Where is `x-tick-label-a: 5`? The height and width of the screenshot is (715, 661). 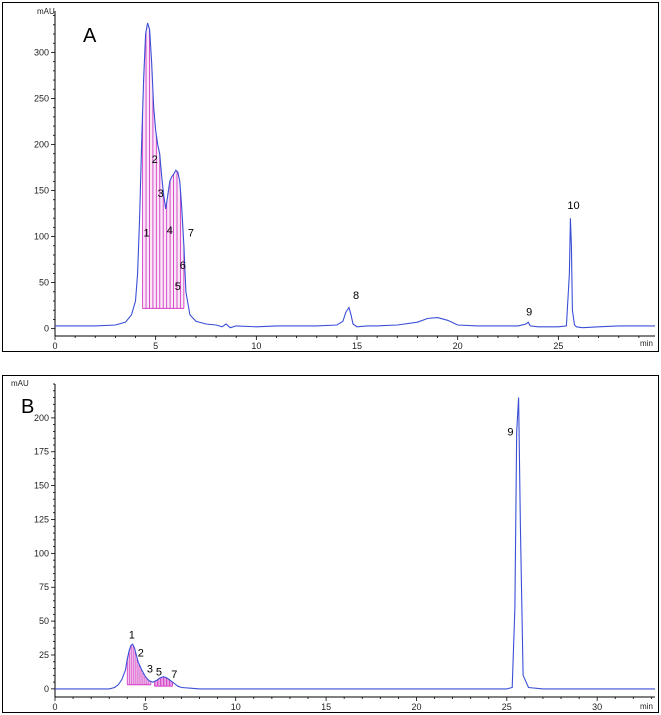 x-tick-label-a: 5 is located at coordinates (155, 345).